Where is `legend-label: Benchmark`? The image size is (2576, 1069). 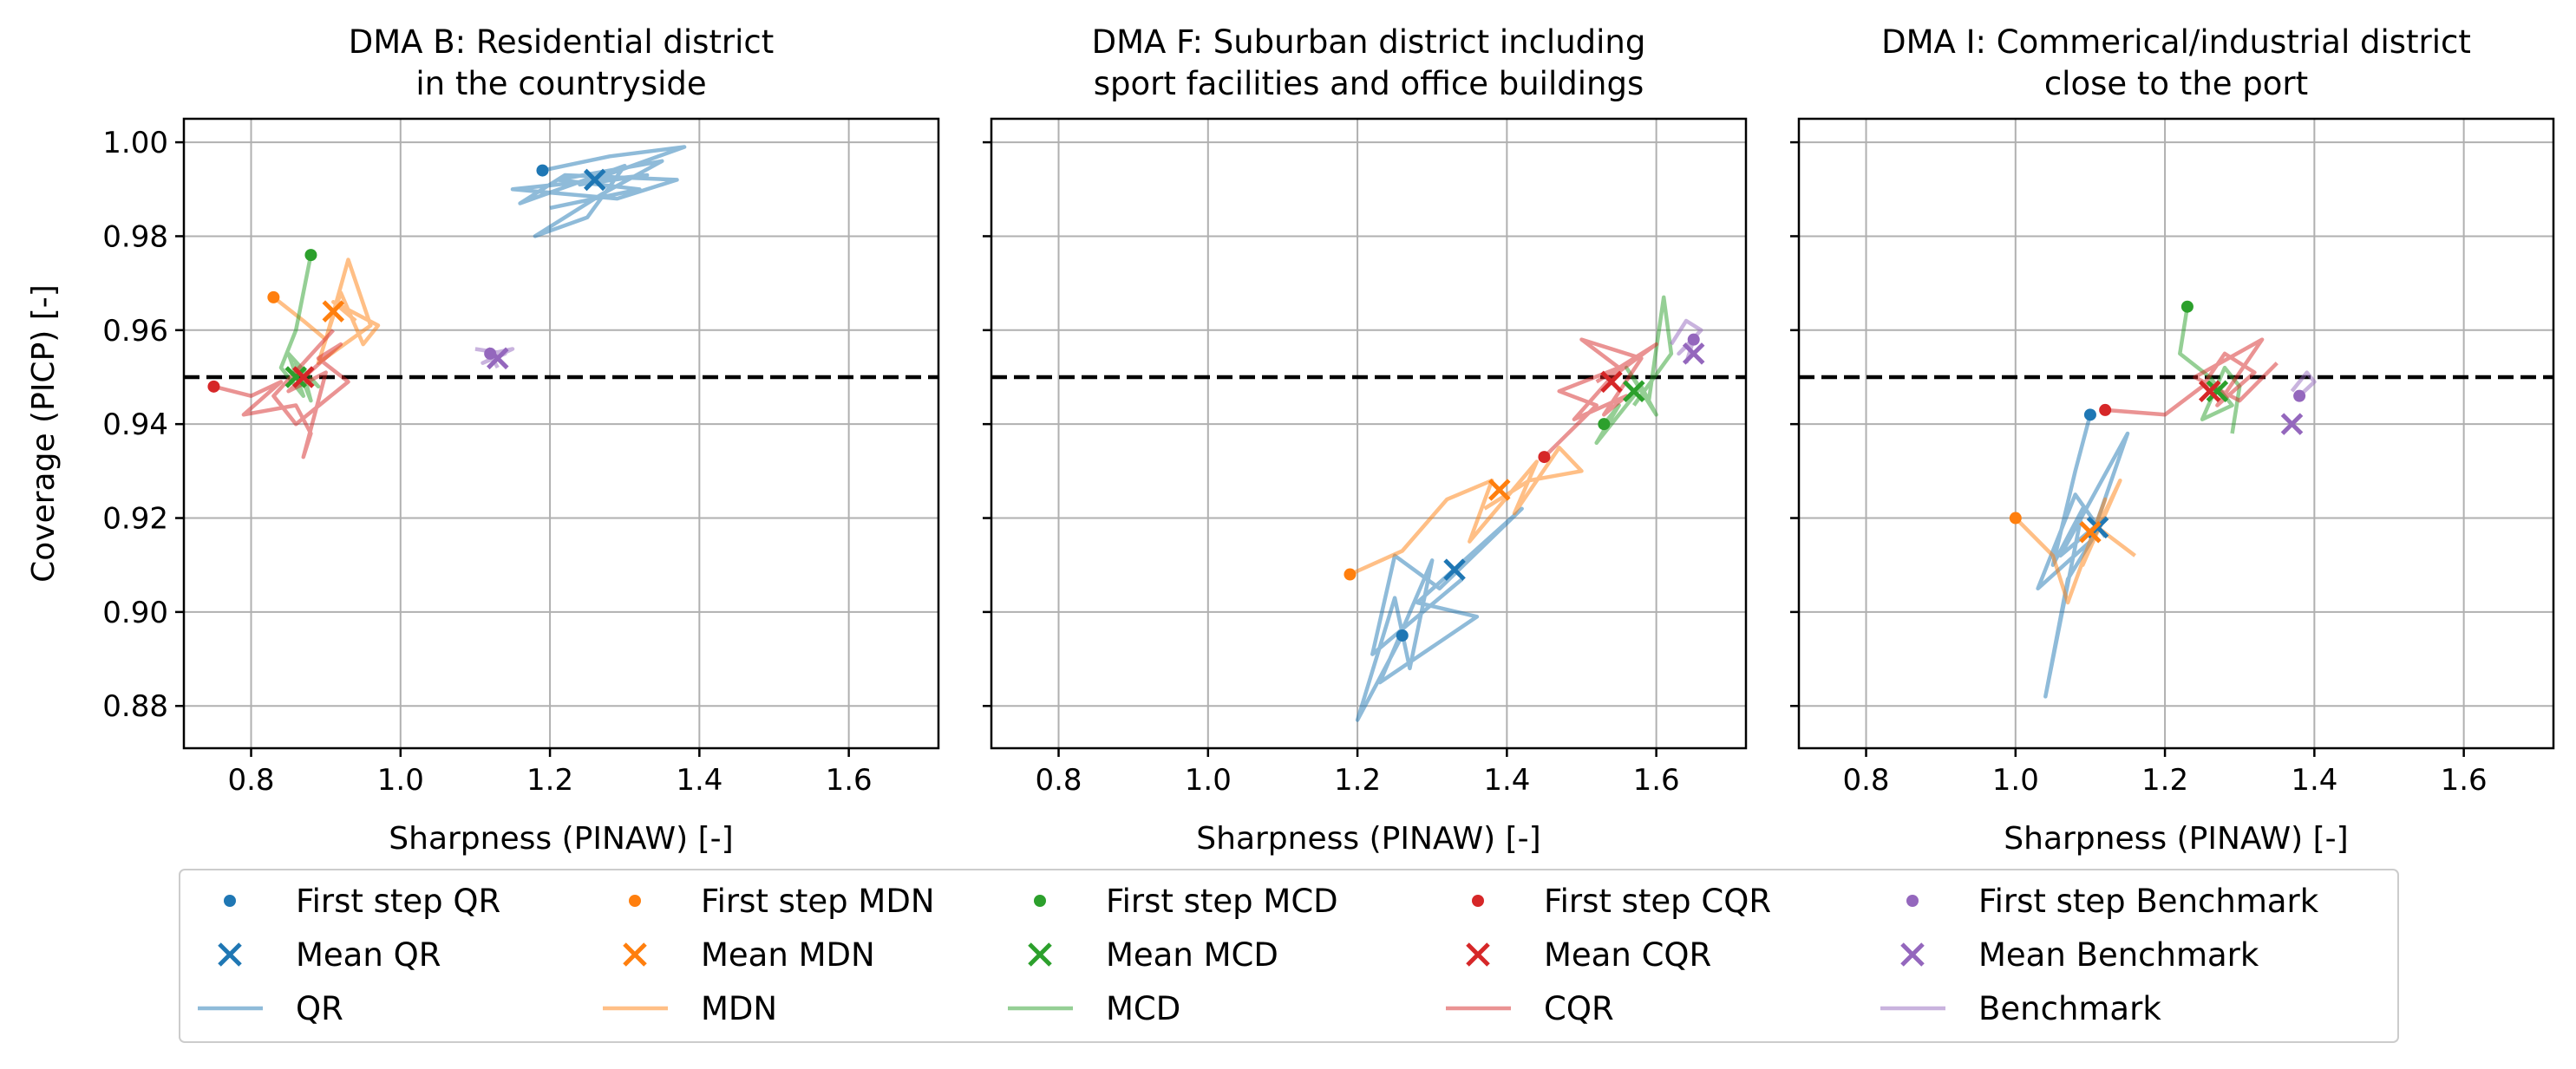
legend-label: Benchmark is located at coordinates (2069, 1008).